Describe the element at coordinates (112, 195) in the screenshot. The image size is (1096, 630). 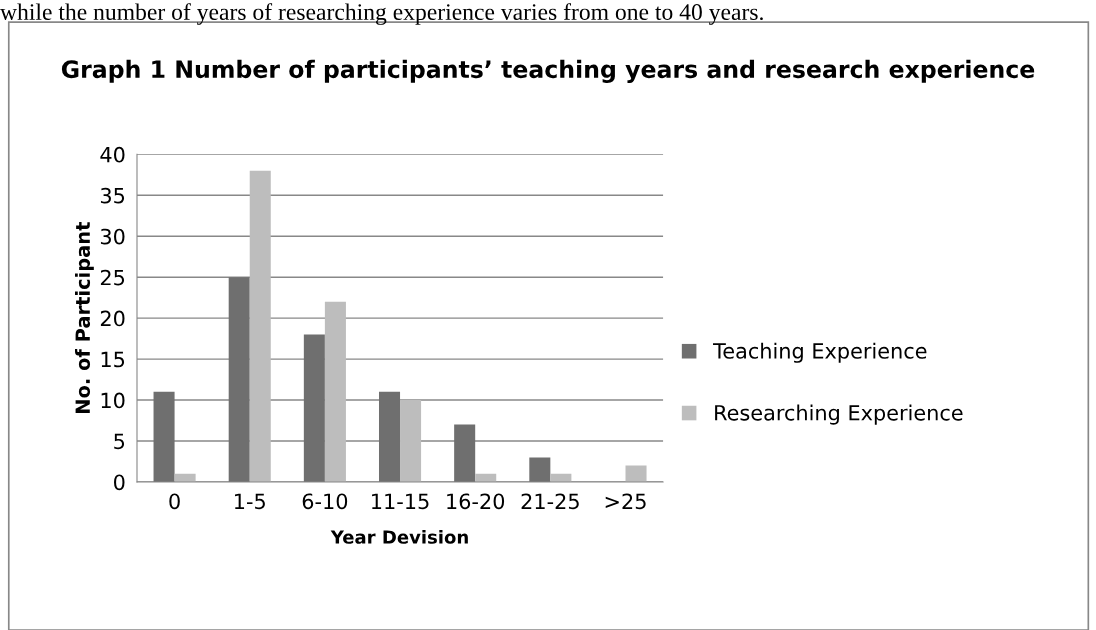
I see `y-tick-label: 35` at that location.